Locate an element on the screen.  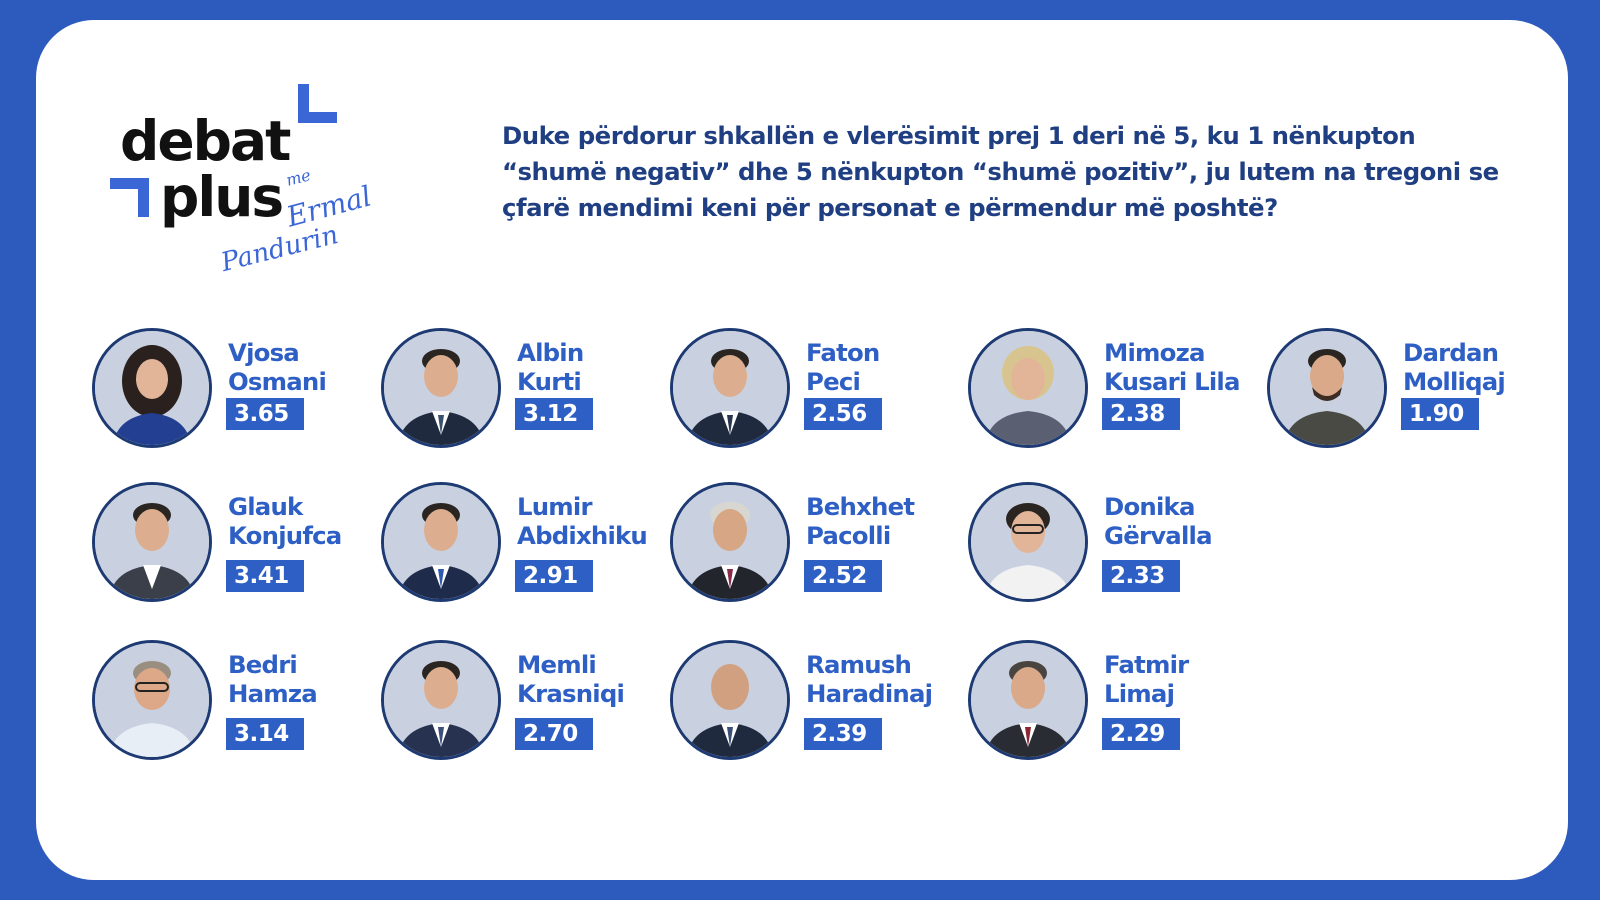
logo-signature-me: me is located at coordinates (298, 177).